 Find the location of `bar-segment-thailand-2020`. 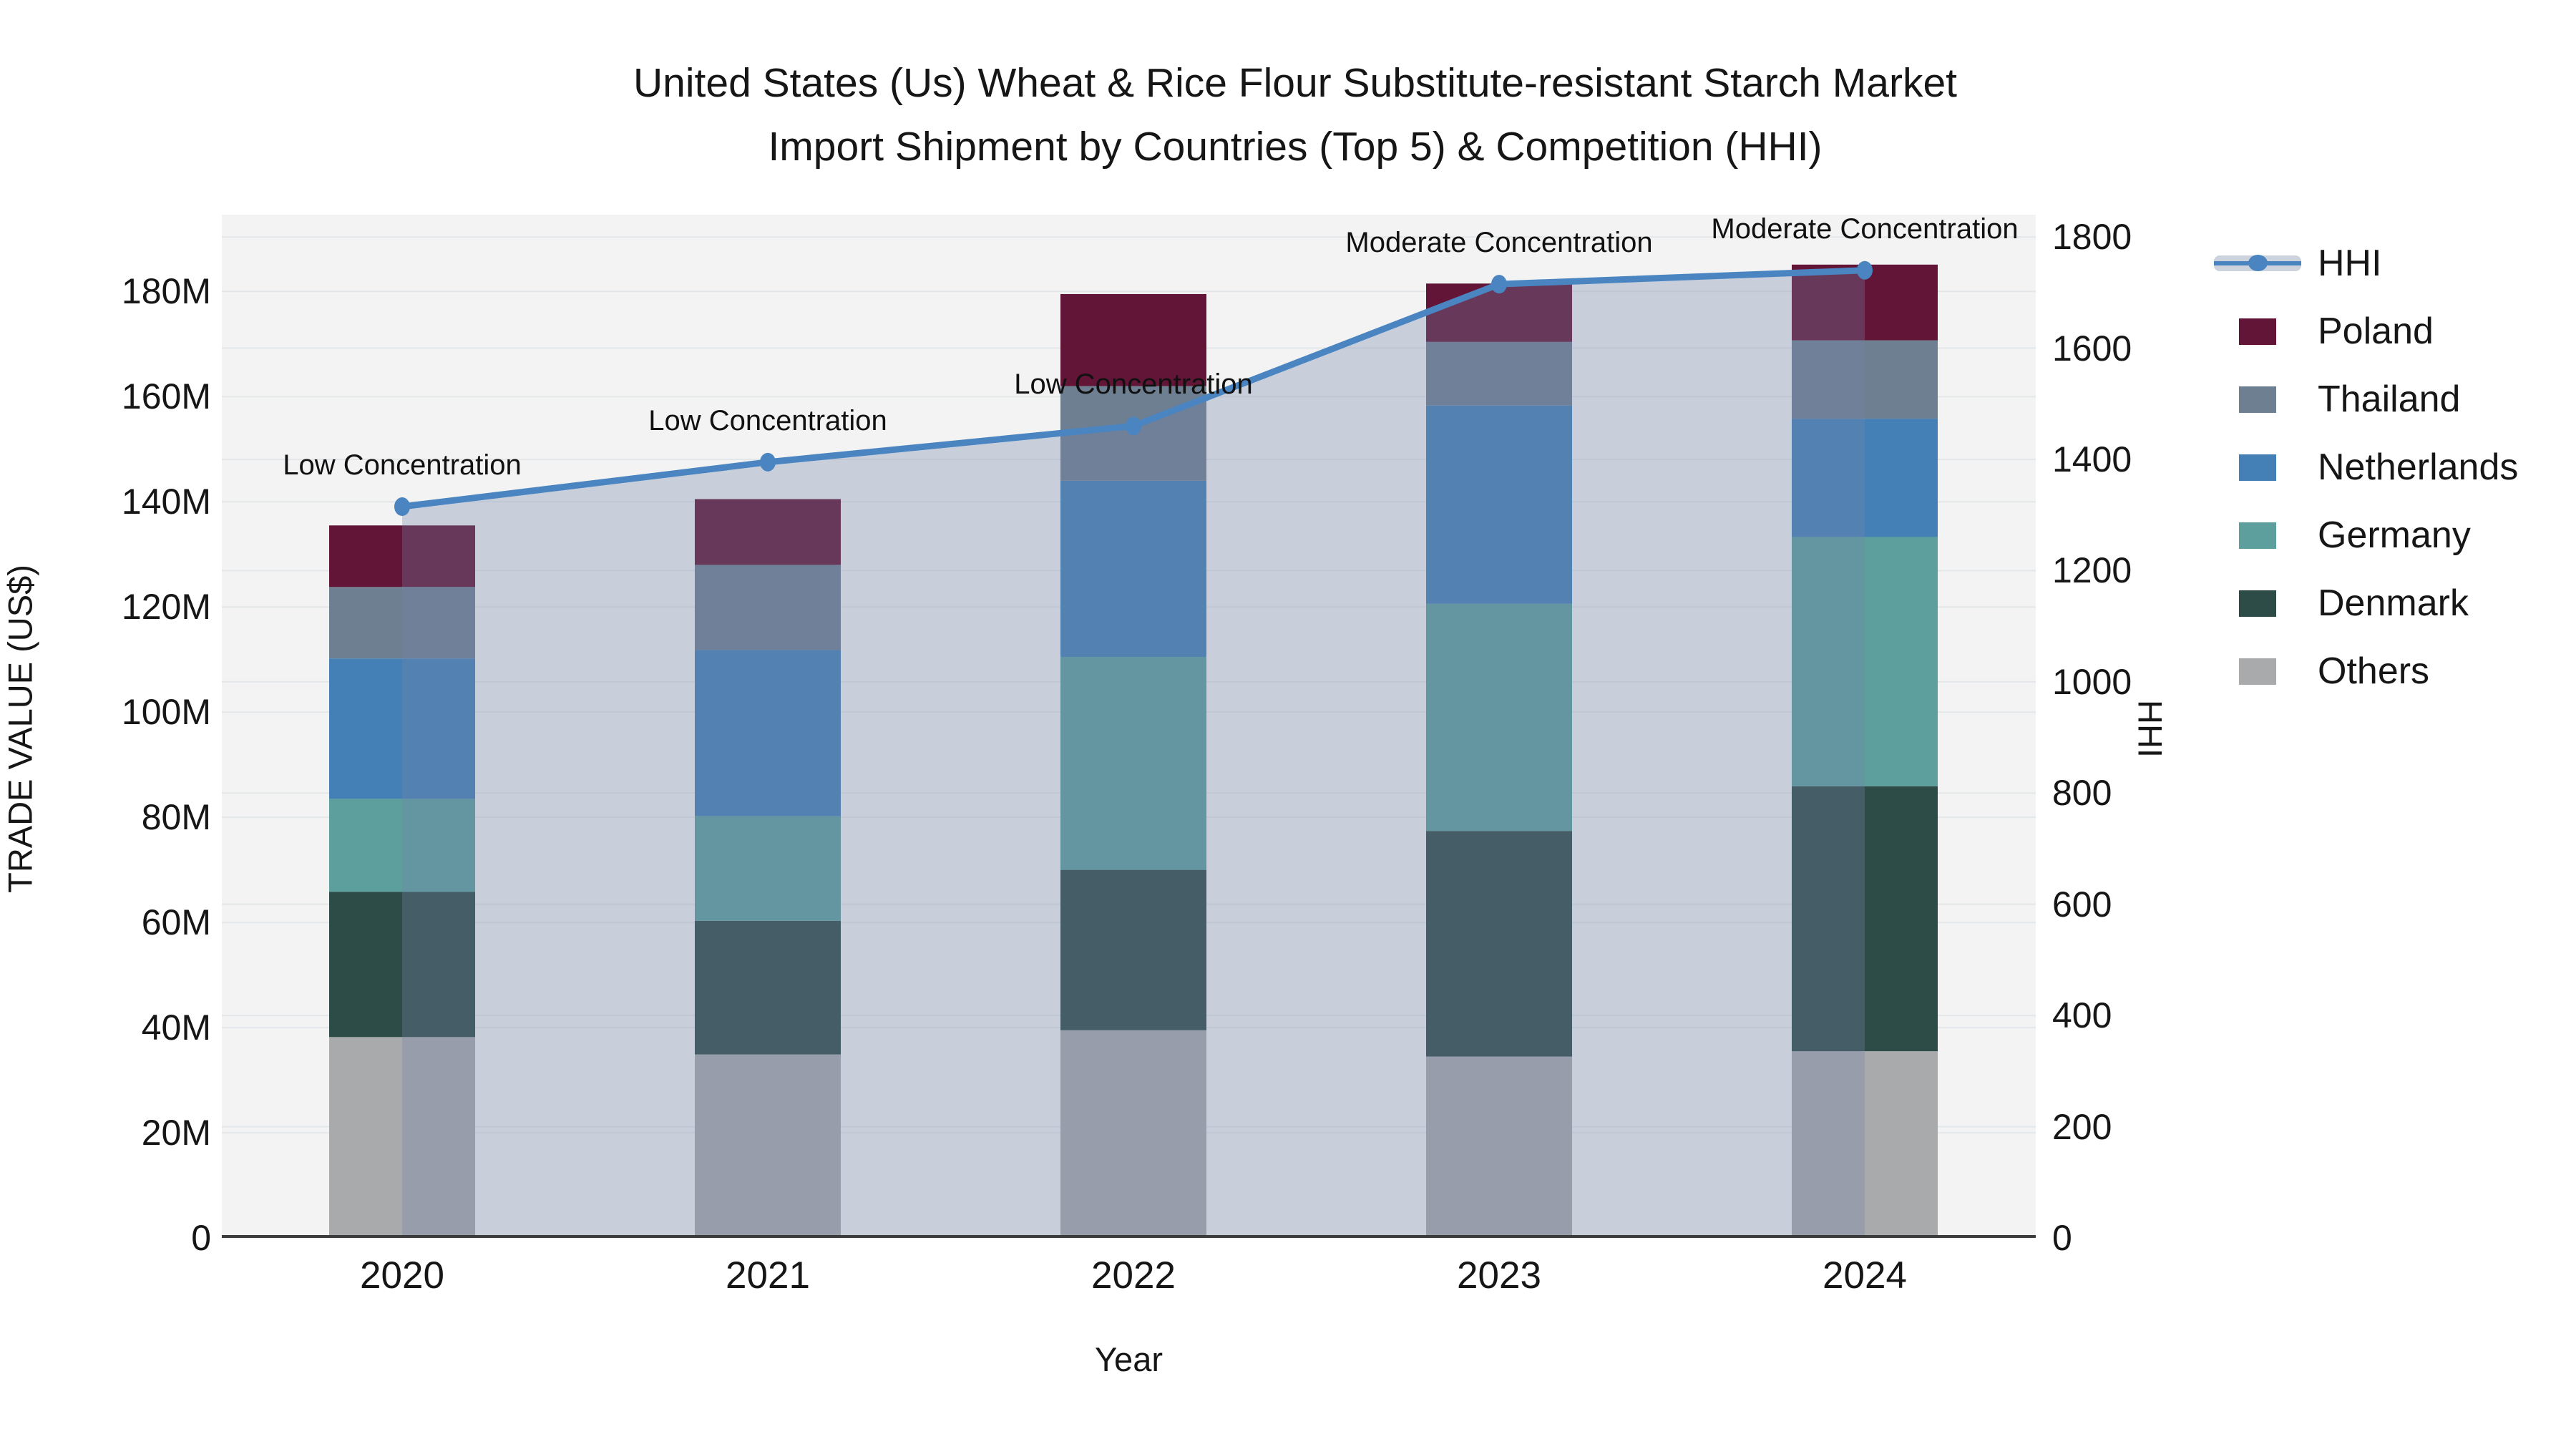

bar-segment-thailand-2020 is located at coordinates (402, 623).